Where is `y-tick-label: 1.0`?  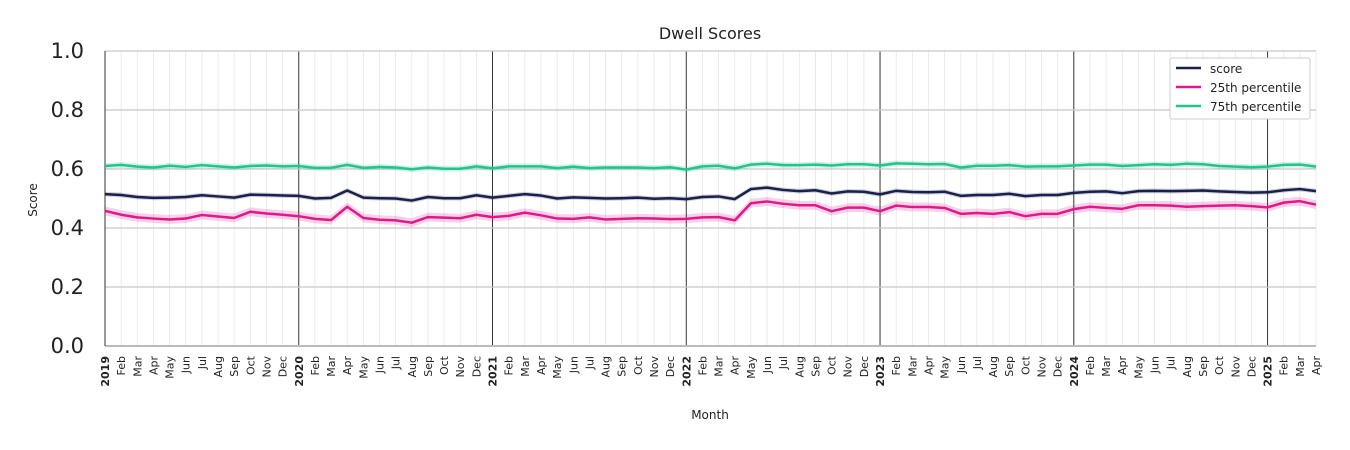
y-tick-label: 1.0 is located at coordinates (67, 51).